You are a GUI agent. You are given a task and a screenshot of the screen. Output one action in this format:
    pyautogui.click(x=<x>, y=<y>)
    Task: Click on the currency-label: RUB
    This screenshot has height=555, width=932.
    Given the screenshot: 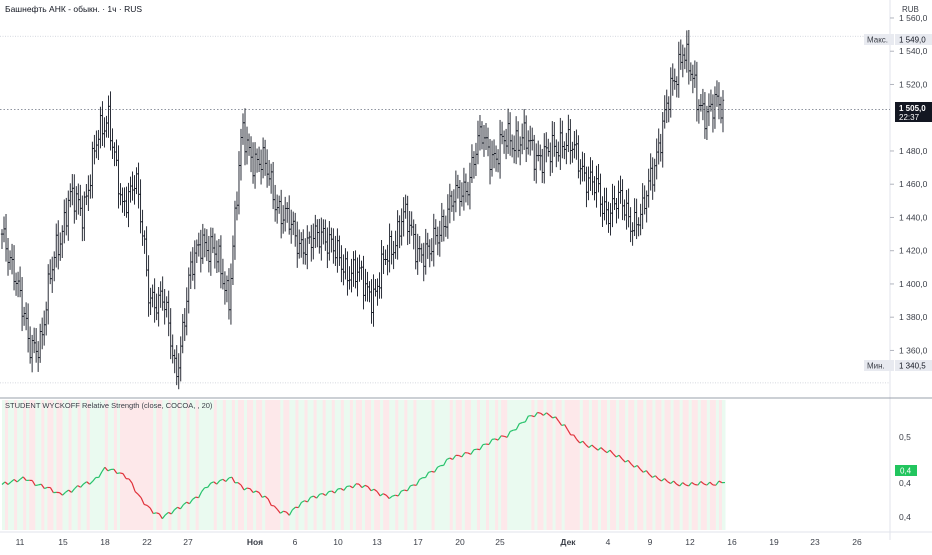 What is the action you would take?
    pyautogui.click(x=910, y=9)
    